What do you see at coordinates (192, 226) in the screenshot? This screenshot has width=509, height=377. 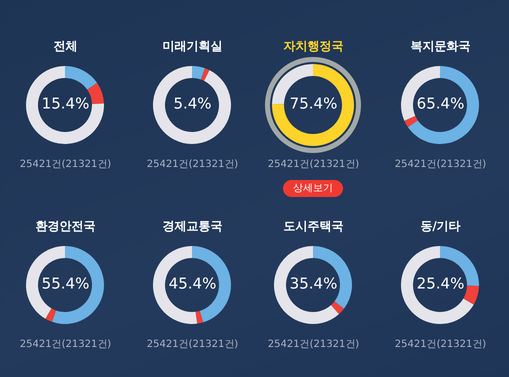 I see `chart-title: 경제교통국` at bounding box center [192, 226].